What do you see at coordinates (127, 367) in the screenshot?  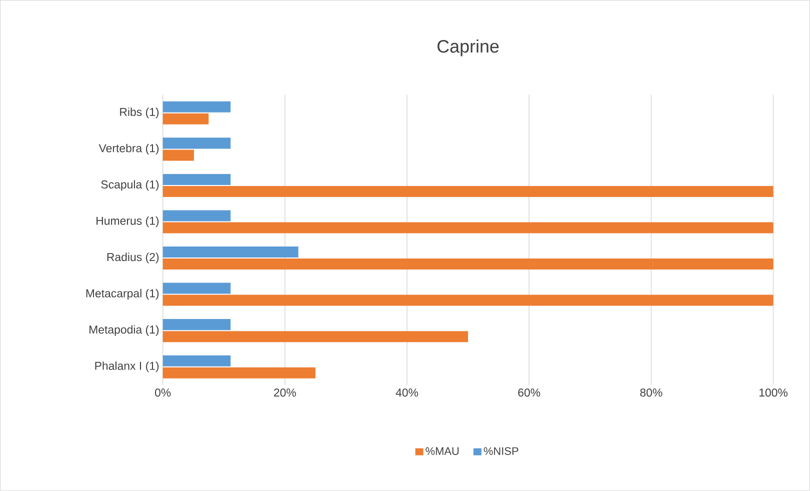 I see `y-tick-label: Phalanx I (1)` at bounding box center [127, 367].